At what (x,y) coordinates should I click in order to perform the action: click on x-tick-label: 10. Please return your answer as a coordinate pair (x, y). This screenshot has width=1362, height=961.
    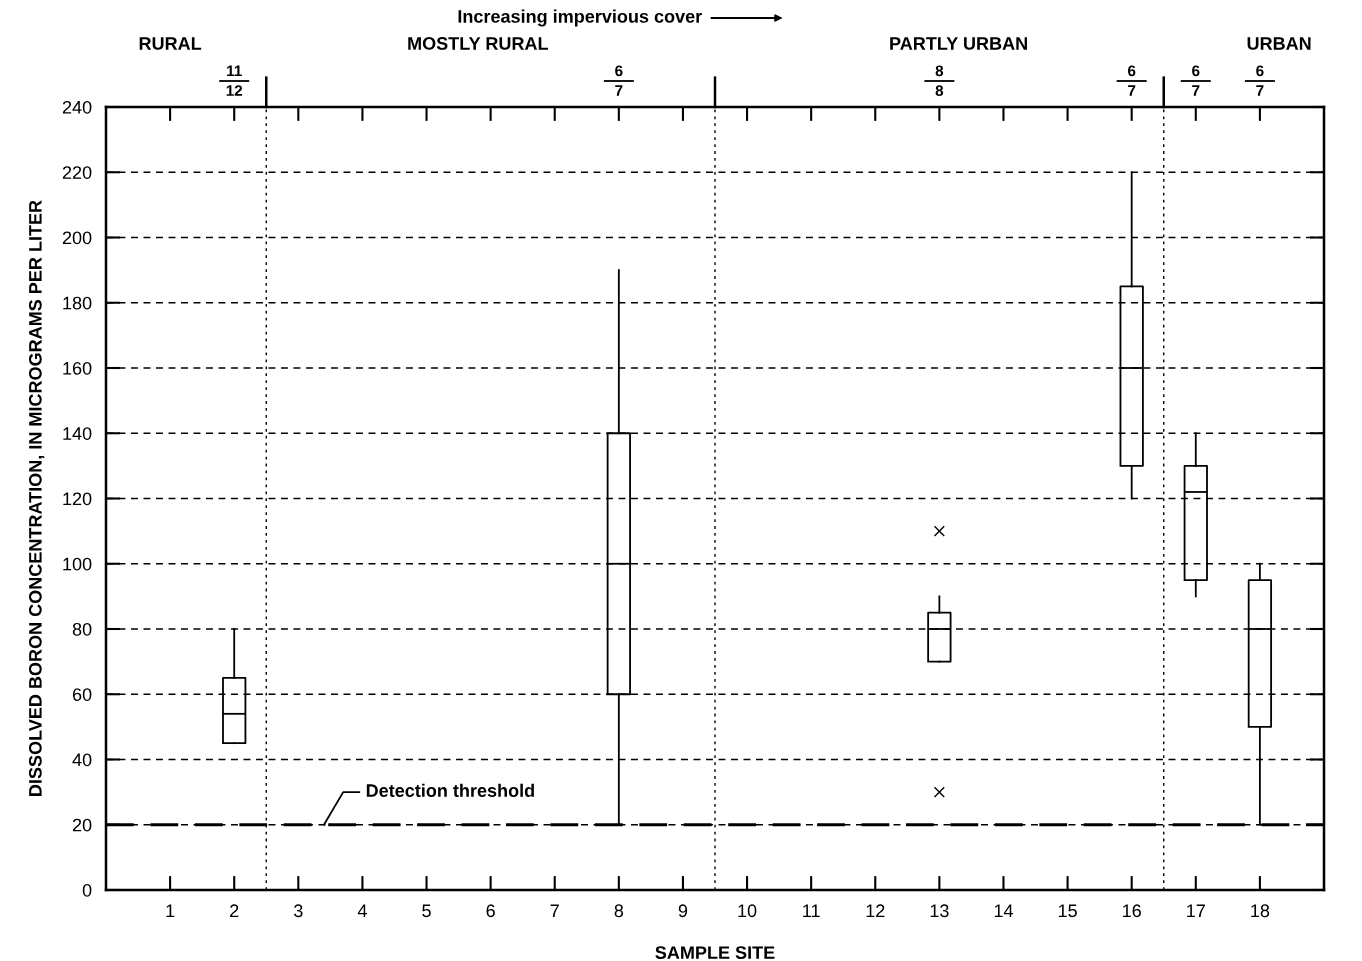
    Looking at the image, I should click on (747, 911).